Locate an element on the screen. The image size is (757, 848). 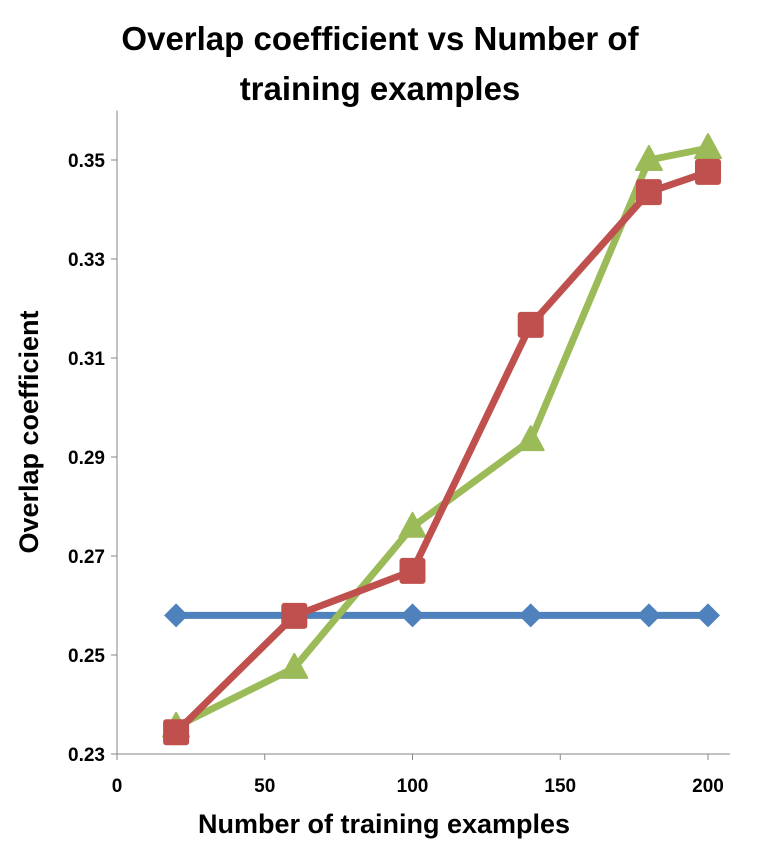
x-tick-label: 0 is located at coordinates (117, 786).